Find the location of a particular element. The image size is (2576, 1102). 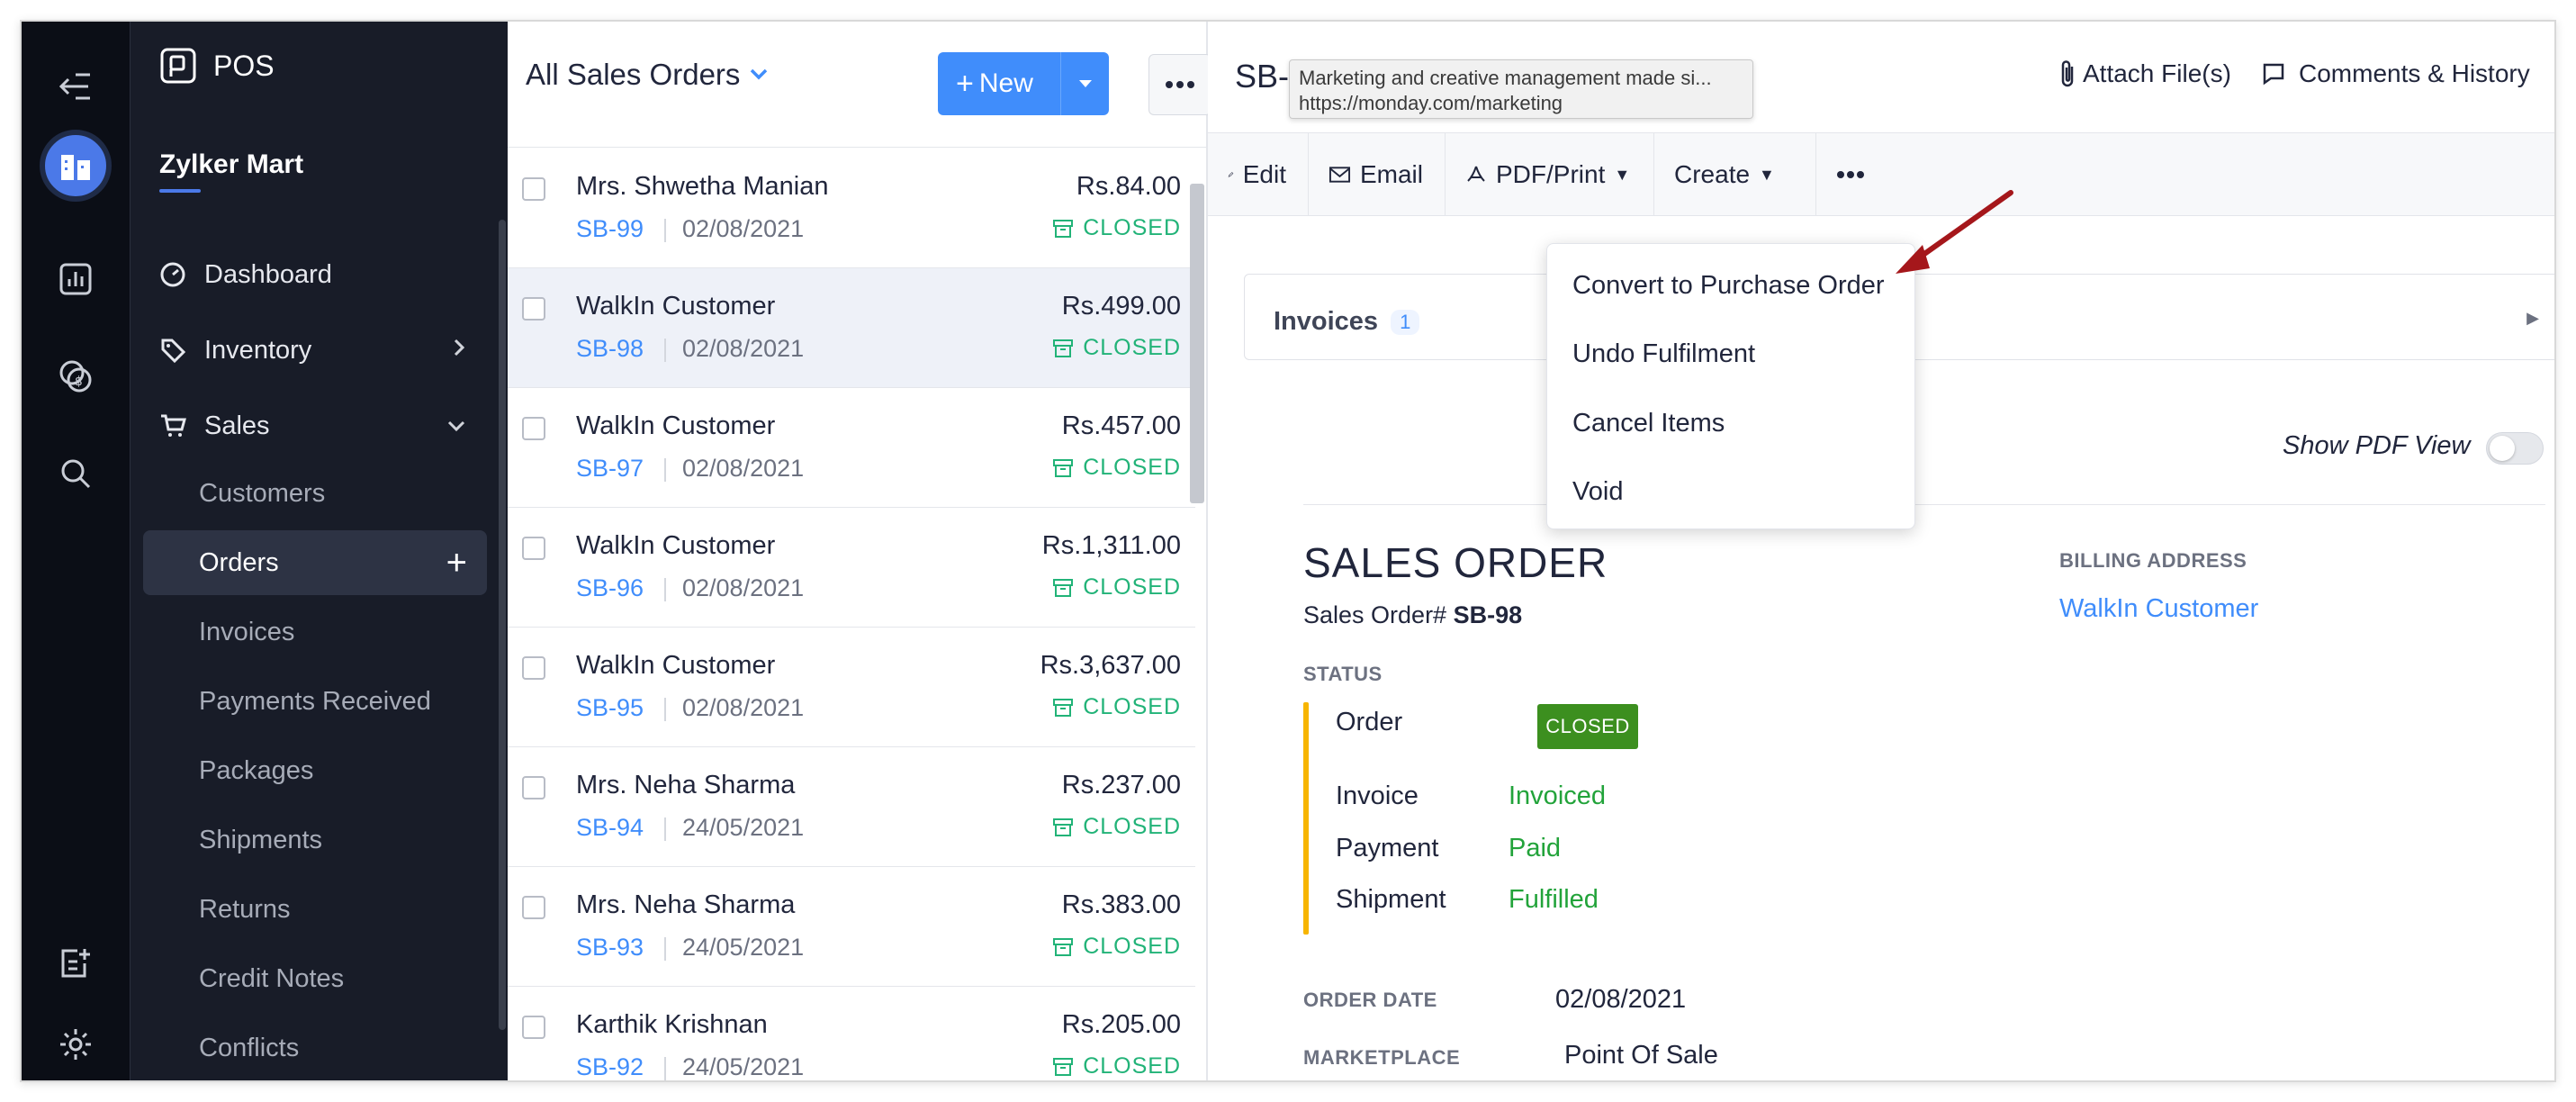

marketplace-caption: MARKETPLACE is located at coordinates (1382, 1058).